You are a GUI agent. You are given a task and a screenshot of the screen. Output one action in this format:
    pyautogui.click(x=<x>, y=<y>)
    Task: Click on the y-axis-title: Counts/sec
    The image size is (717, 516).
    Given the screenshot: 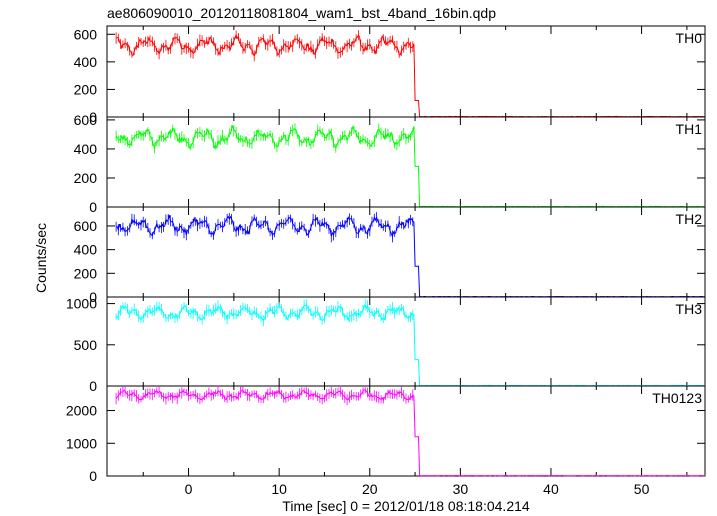 What is the action you would take?
    pyautogui.click(x=41, y=258)
    